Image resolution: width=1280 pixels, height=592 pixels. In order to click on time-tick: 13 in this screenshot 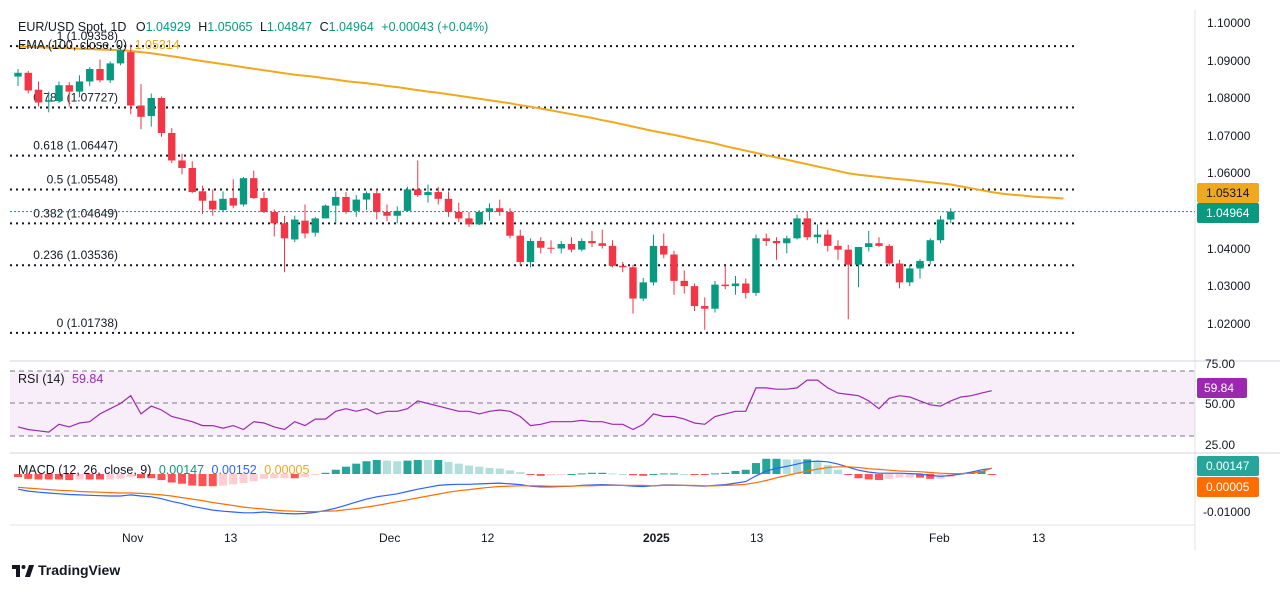, I will do `click(757, 538)`.